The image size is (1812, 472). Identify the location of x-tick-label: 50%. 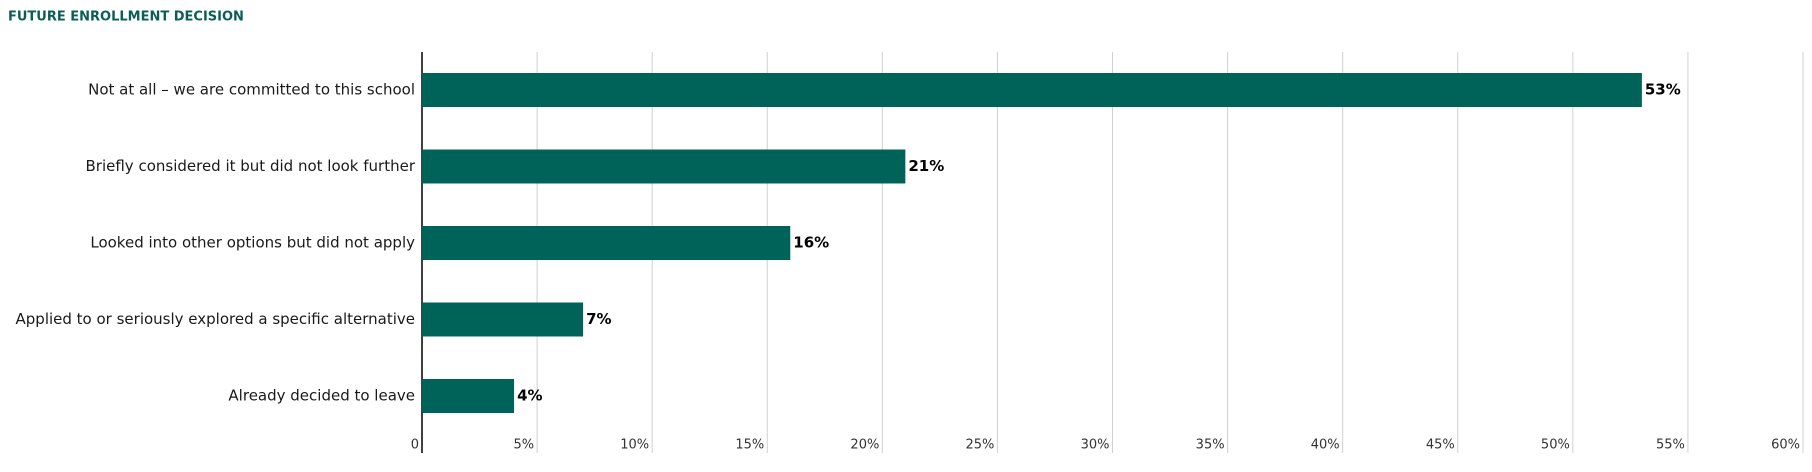
(1555, 445).